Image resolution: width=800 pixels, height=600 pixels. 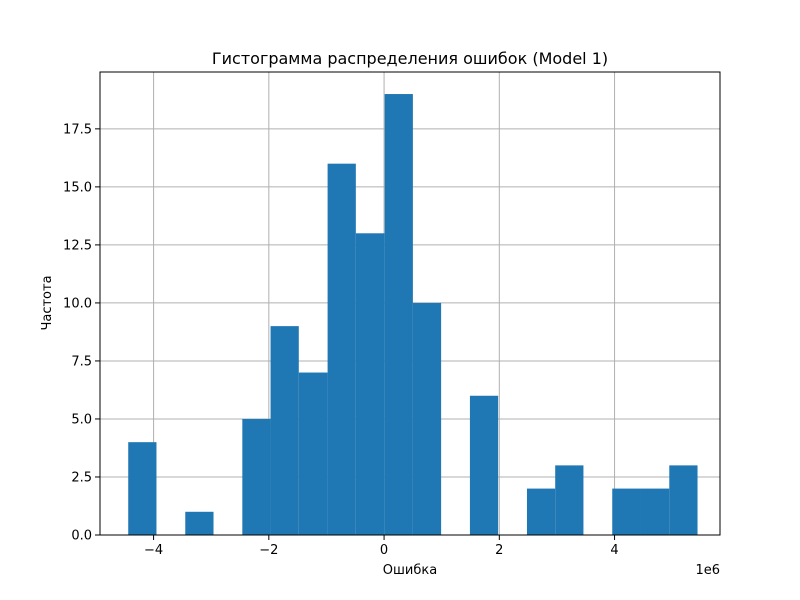 What do you see at coordinates (77, 187) in the screenshot?
I see `y-tick-label: 15.0` at bounding box center [77, 187].